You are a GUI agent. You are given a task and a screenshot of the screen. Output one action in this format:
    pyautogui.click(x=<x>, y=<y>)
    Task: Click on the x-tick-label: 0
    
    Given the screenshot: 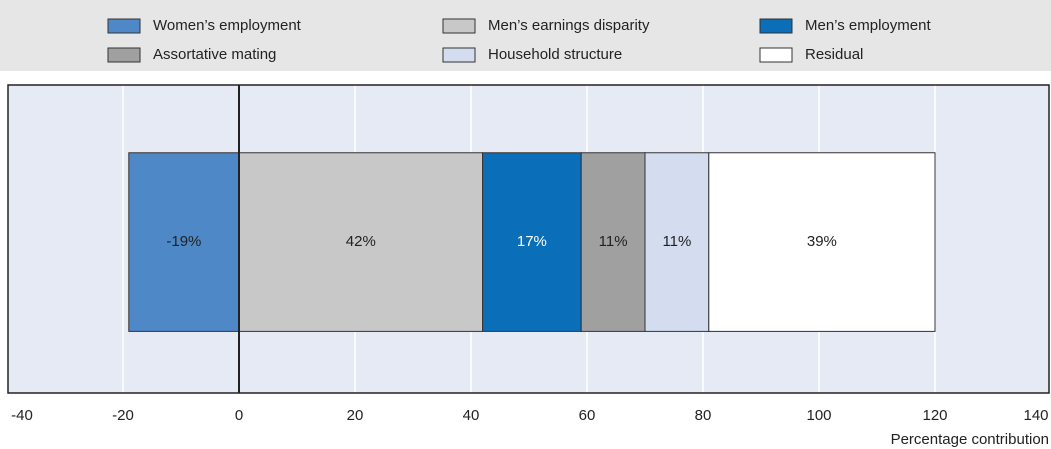 What is the action you would take?
    pyautogui.click(x=239, y=415)
    